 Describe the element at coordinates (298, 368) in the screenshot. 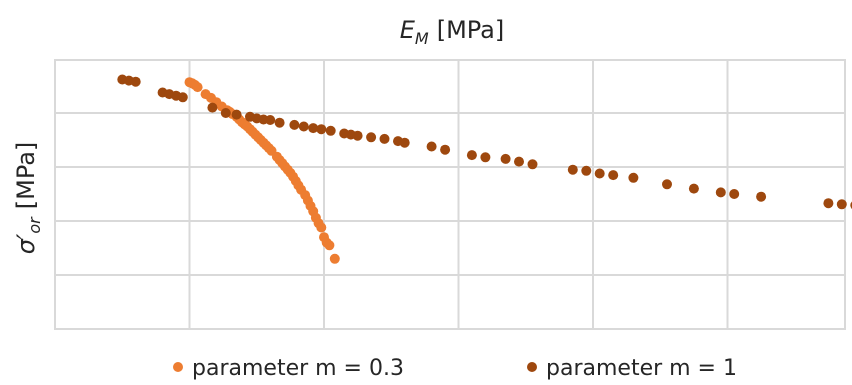

I see `legend-label-m-0-3: parameter m = 0.3` at that location.